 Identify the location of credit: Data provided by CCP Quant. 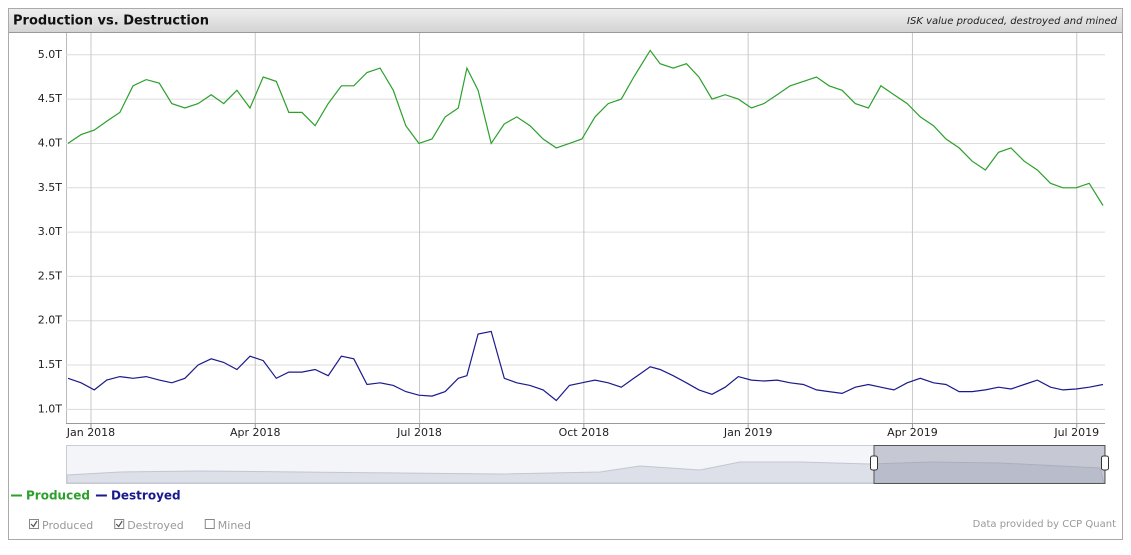
(1044, 524).